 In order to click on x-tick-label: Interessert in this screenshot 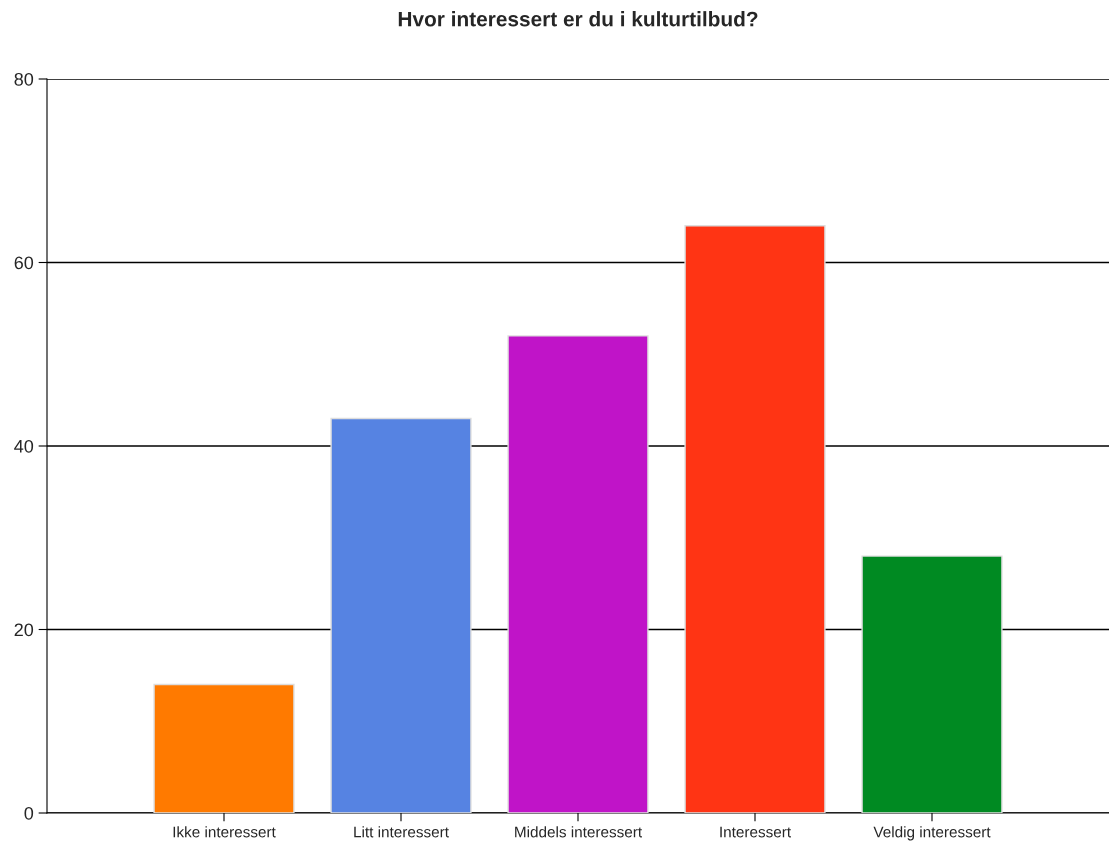, I will do `click(755, 832)`.